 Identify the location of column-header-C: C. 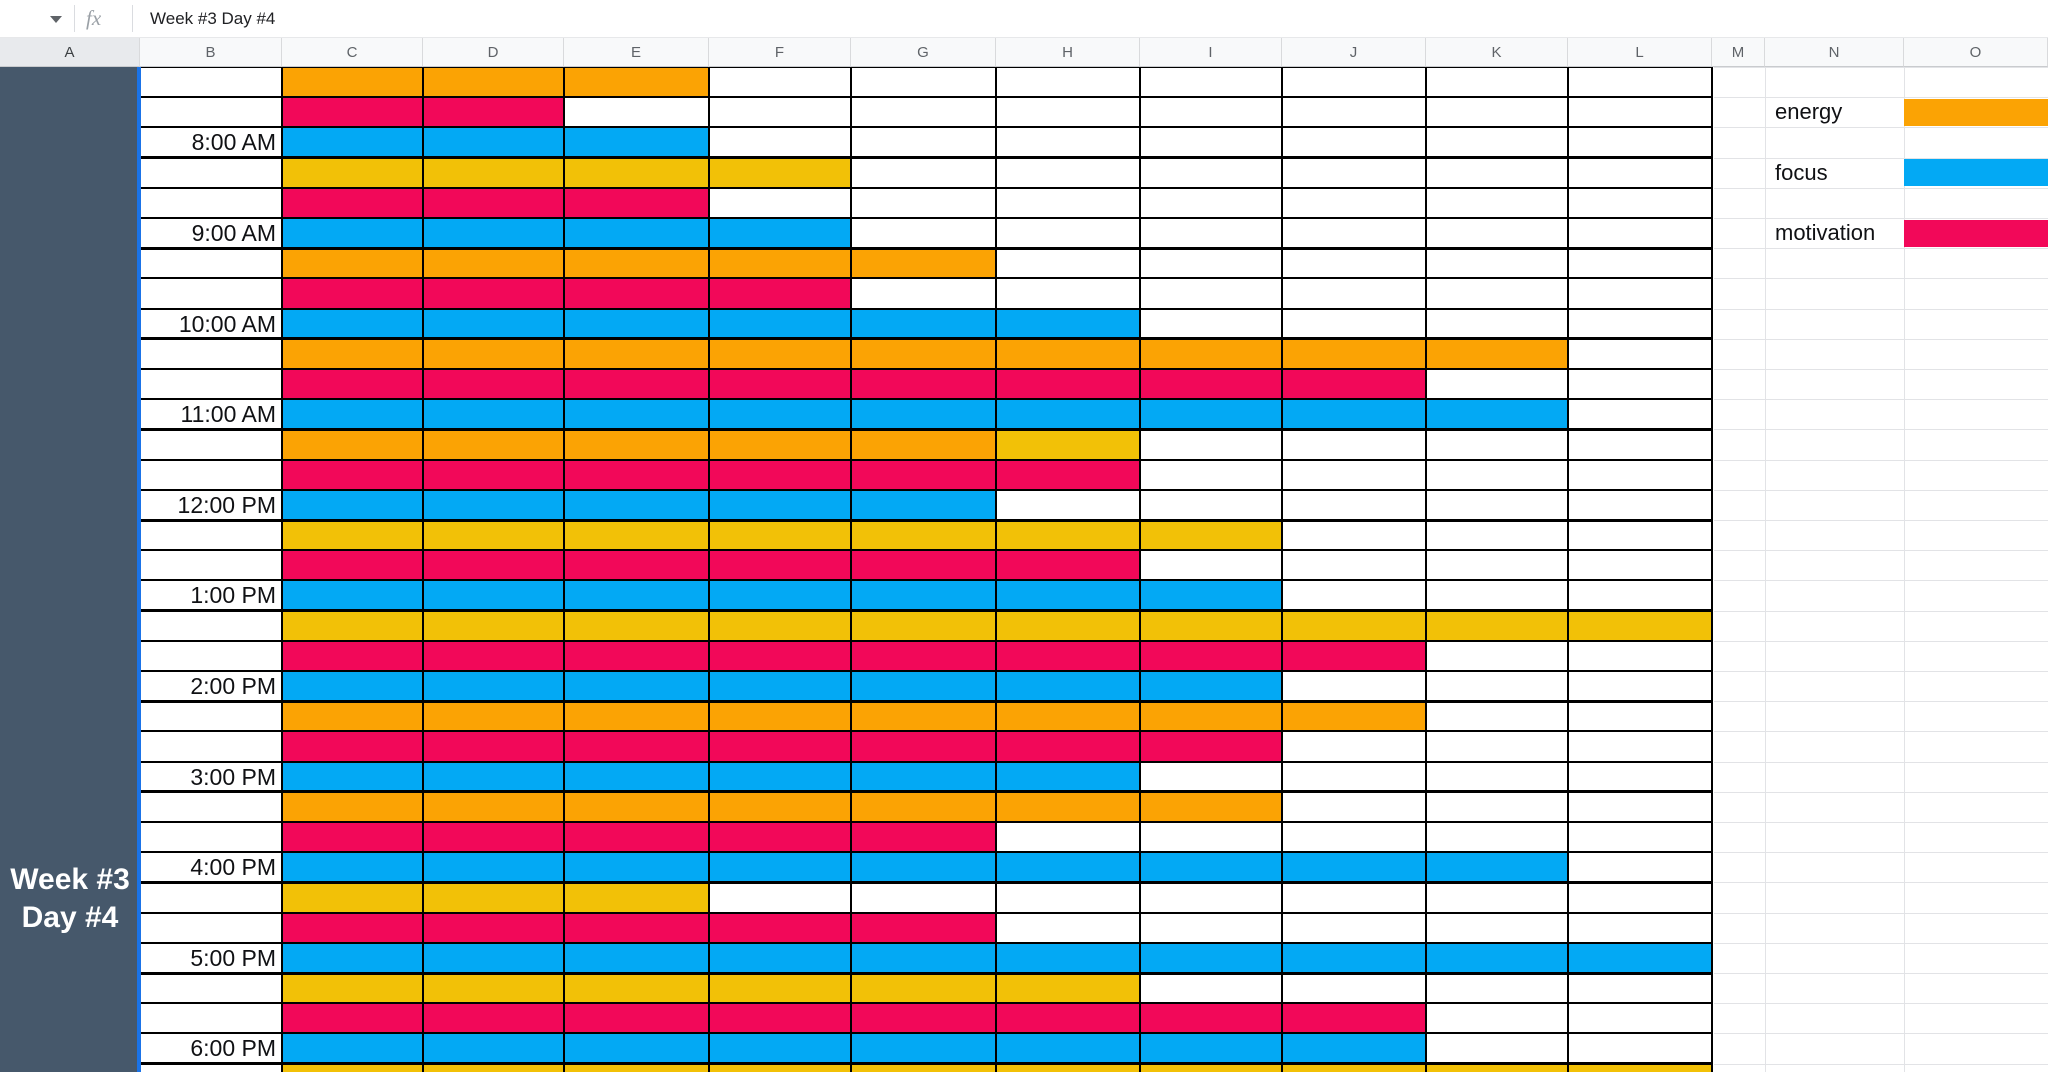
(352, 52).